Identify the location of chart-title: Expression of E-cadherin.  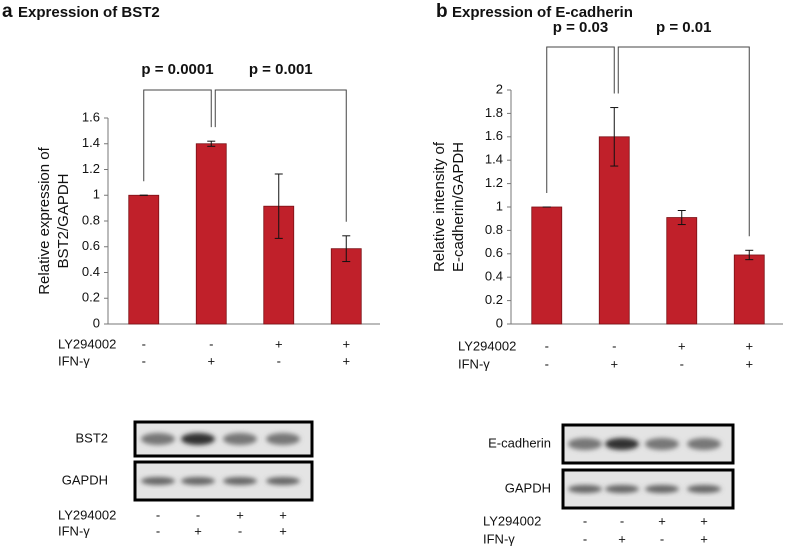
(542, 12).